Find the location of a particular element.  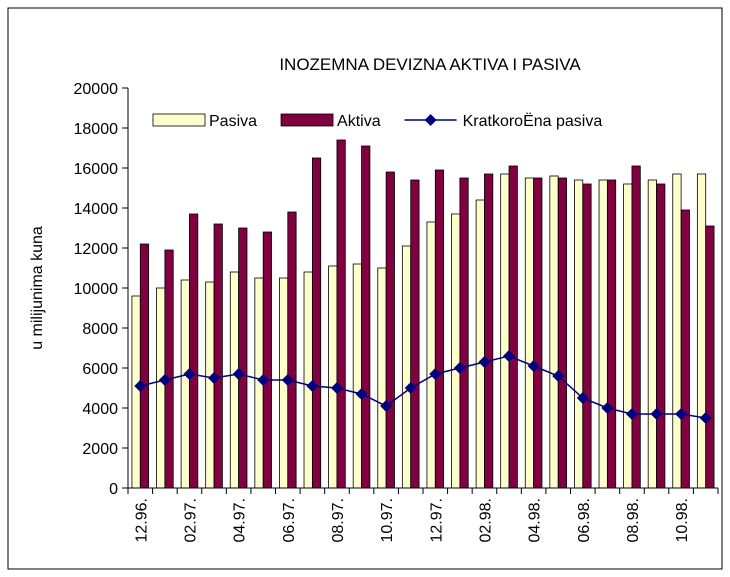

x-tick-label: 08.98. is located at coordinates (633, 520).